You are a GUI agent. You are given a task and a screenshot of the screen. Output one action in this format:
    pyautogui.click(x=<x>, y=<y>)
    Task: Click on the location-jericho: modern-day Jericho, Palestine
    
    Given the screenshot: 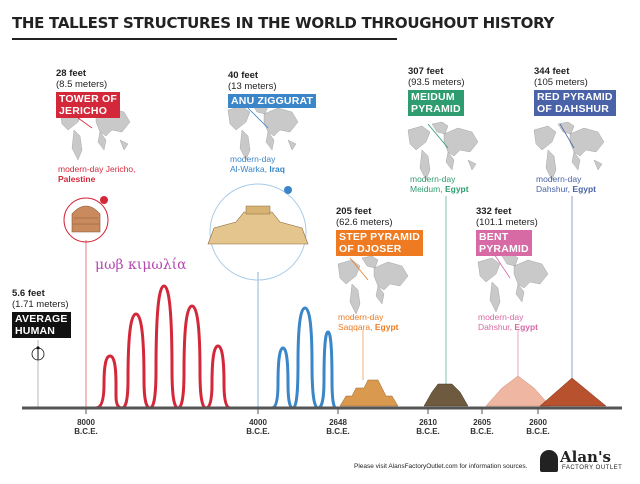 What is the action you would take?
    pyautogui.click(x=97, y=174)
    